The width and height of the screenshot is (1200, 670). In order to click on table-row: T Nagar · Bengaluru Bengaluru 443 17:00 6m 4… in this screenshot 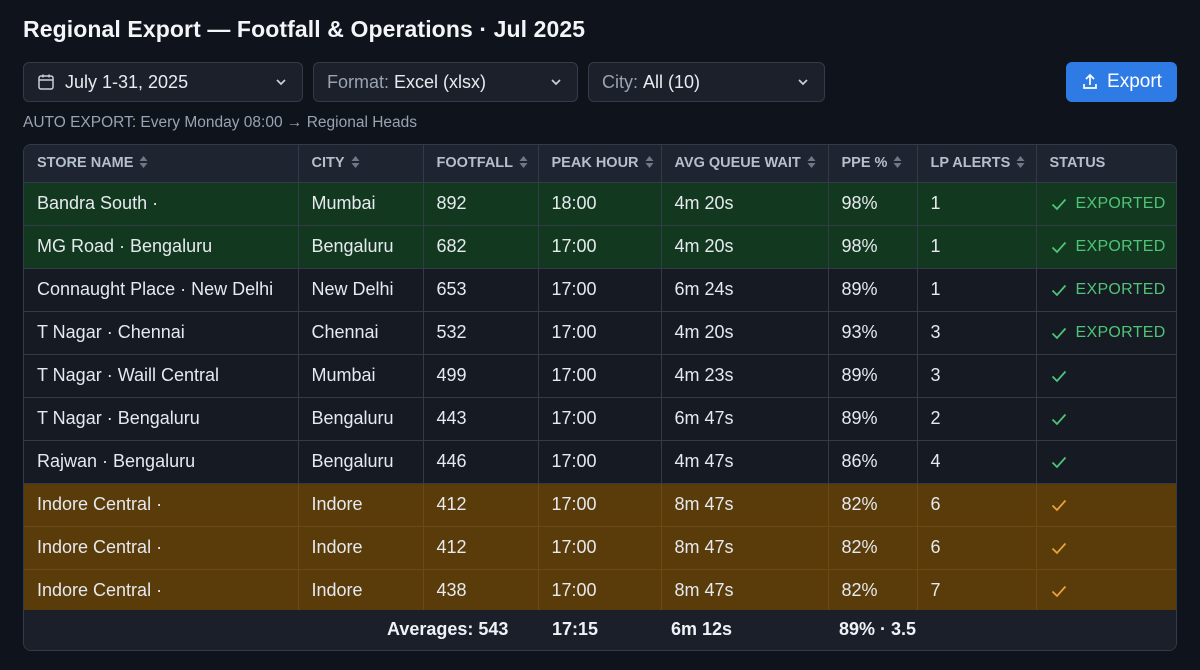, I will do `click(600, 419)`.